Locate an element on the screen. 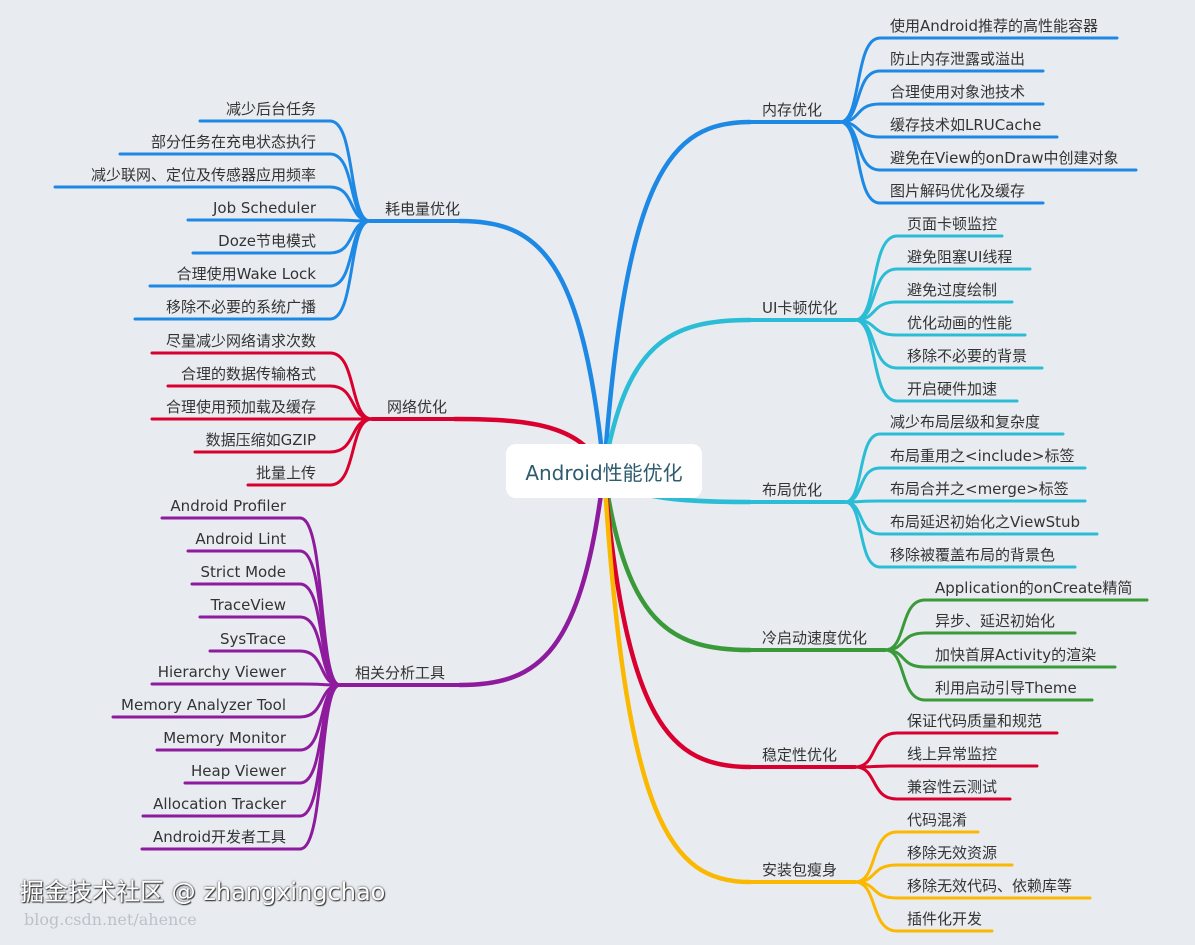 The width and height of the screenshot is (1195, 945). leaf-topic: 减少布局层级和复杂度 is located at coordinates (965, 422).